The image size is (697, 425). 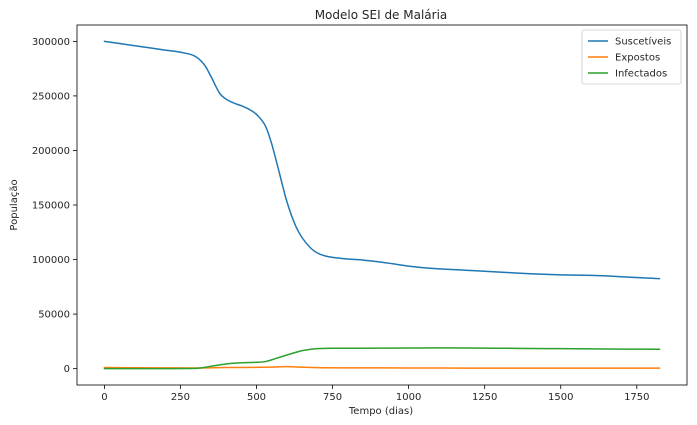 I want to click on legend-label: Suscetíveis, so click(x=643, y=42).